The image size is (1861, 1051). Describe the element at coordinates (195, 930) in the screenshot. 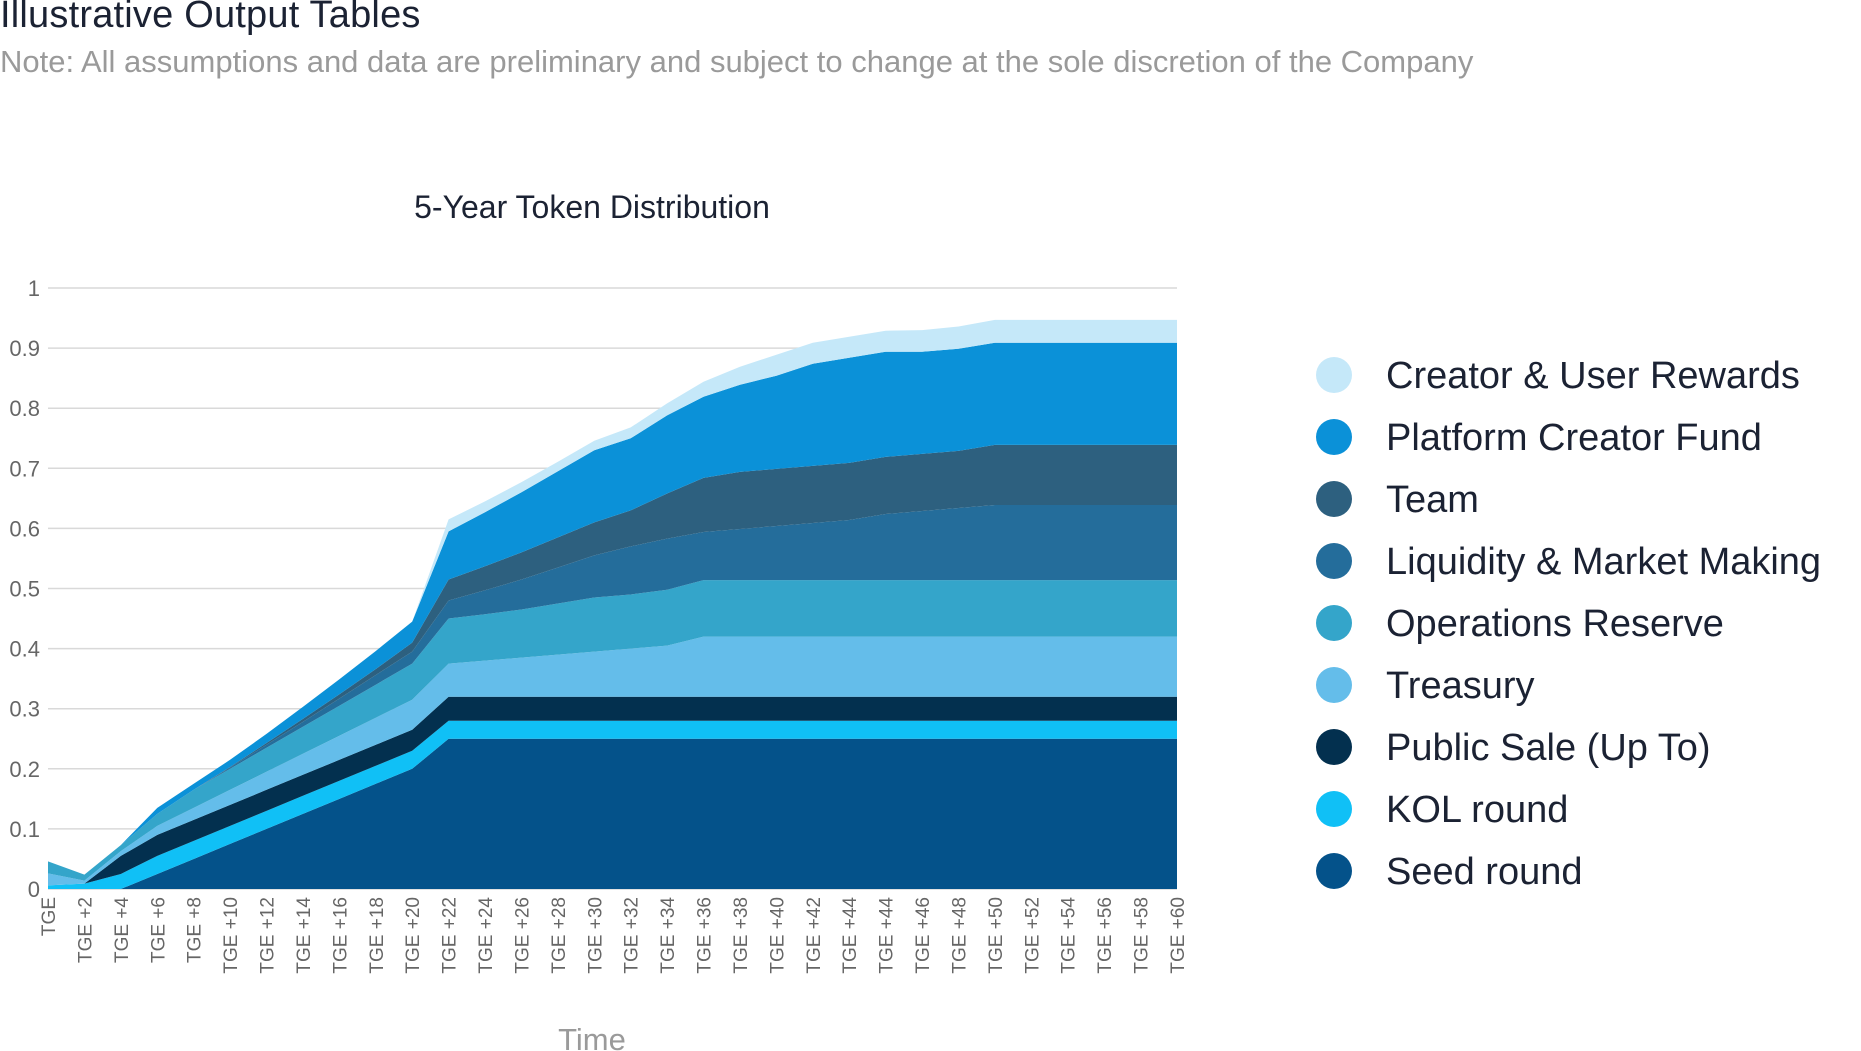

I see `x-tick-label: TGE +8` at that location.